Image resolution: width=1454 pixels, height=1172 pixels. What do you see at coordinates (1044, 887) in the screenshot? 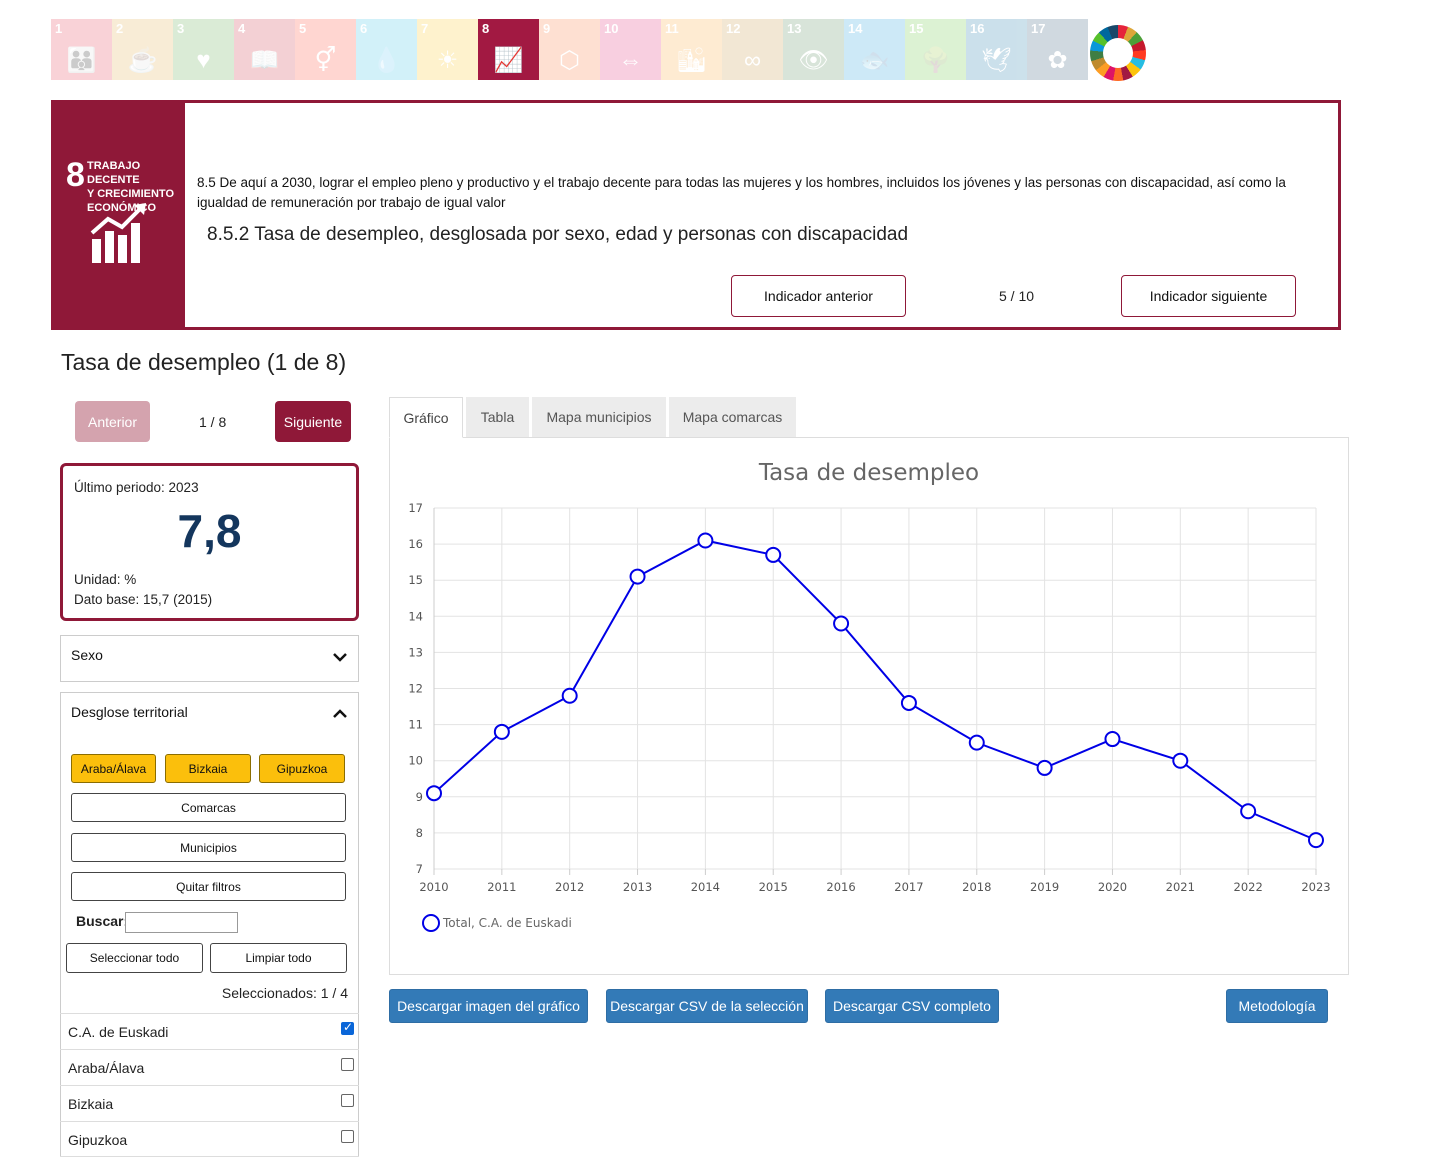
I see `x-tick-label: 2019` at bounding box center [1044, 887].